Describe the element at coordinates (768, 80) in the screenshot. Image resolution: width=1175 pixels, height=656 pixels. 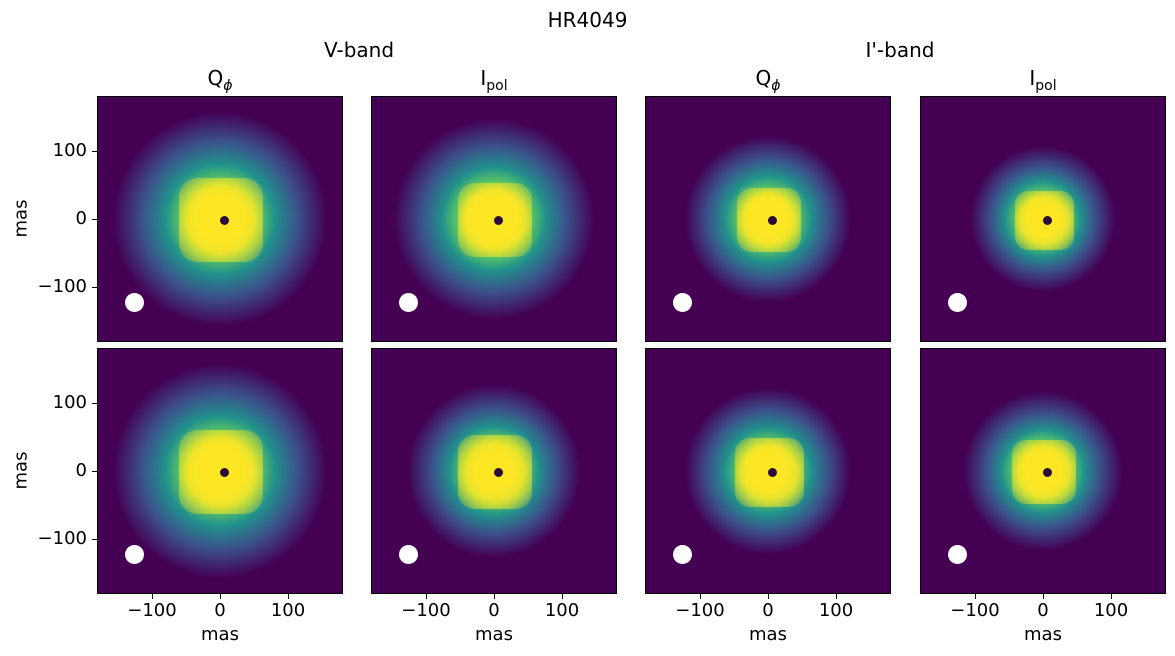
I see `panel-title-col3: Qϕ` at that location.